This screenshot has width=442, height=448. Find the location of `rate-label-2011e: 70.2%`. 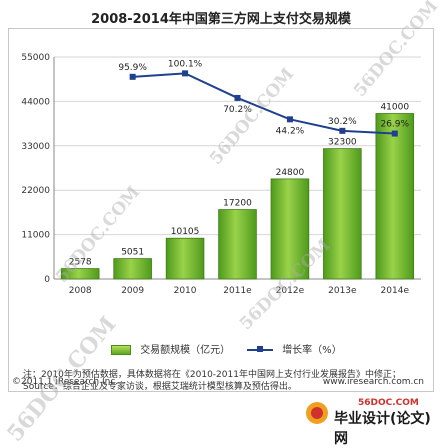

rate-label-2011e: 70.2% is located at coordinates (237, 110).